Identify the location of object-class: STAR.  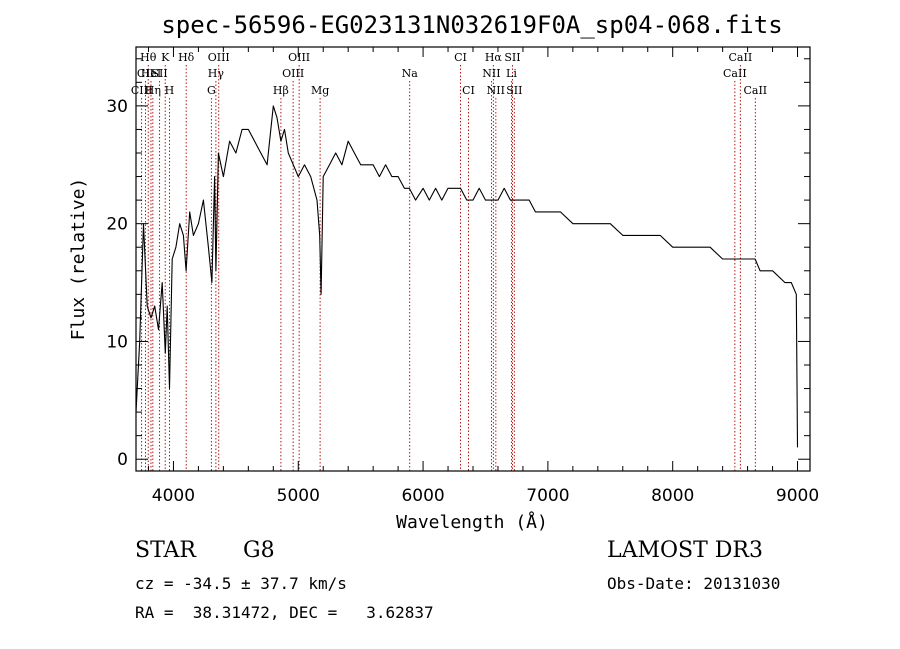
(165, 550).